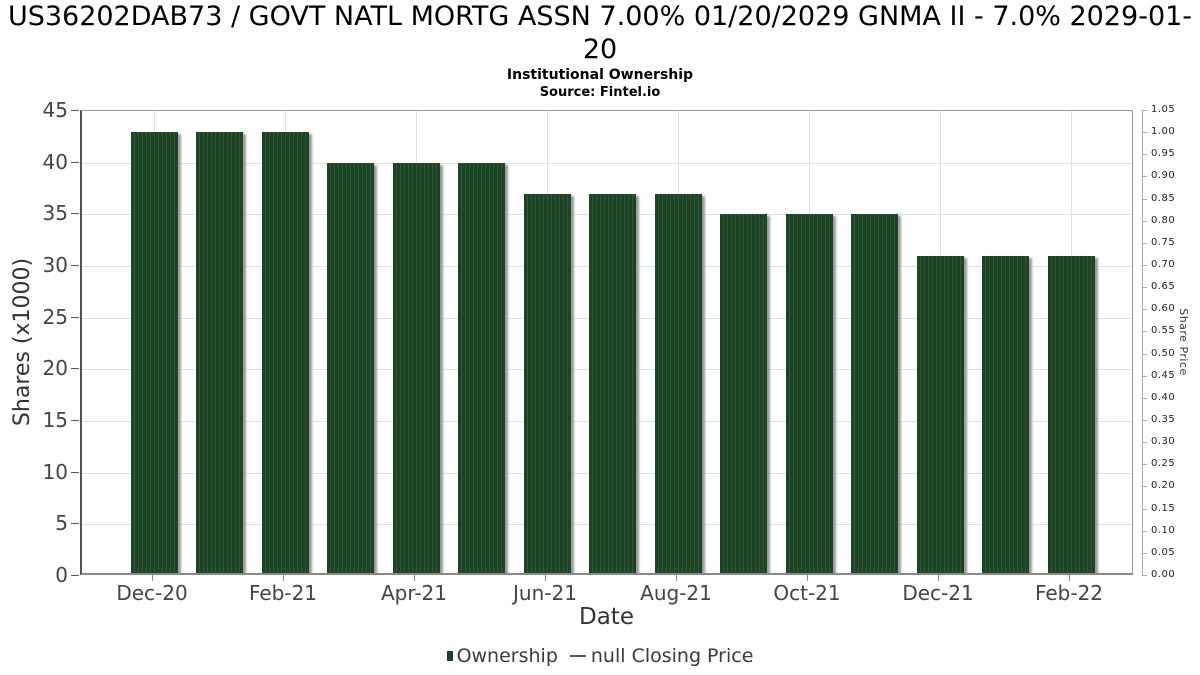 This screenshot has width=1200, height=675. Describe the element at coordinates (1163, 375) in the screenshot. I see `y-tick-label-right: 0.45` at that location.